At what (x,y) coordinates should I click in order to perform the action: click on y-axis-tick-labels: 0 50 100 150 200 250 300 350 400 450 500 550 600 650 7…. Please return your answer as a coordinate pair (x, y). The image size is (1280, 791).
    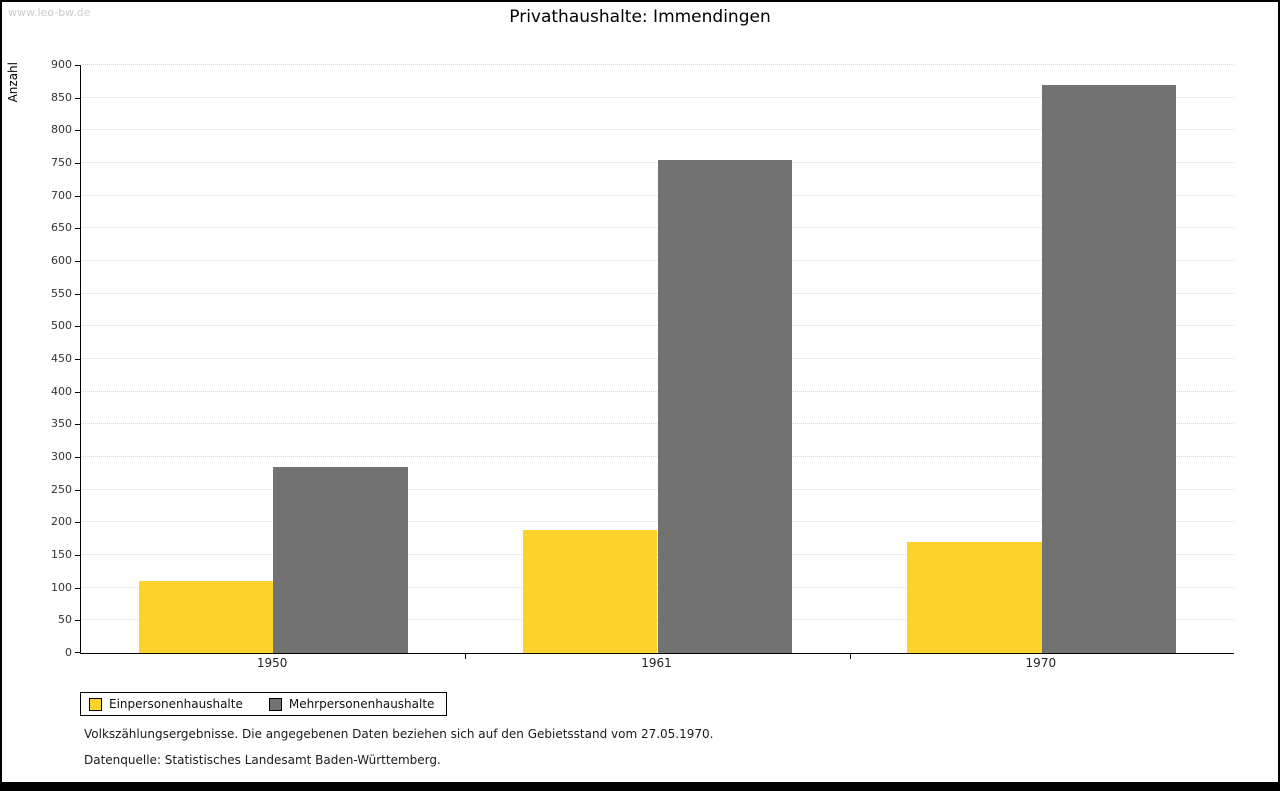
    Looking at the image, I should click on (37, 359).